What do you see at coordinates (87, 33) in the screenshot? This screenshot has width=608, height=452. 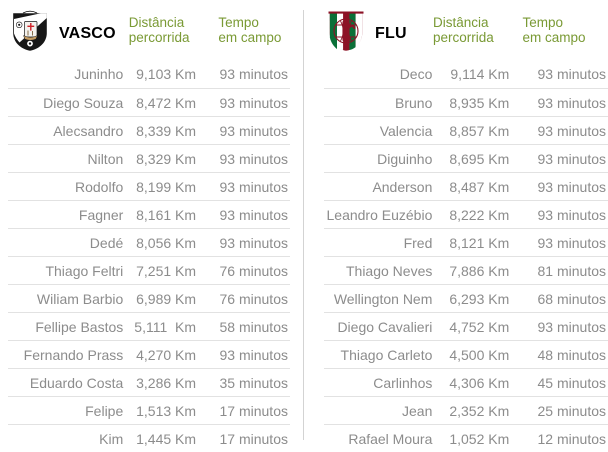 I see `team-name-label: VASCO` at bounding box center [87, 33].